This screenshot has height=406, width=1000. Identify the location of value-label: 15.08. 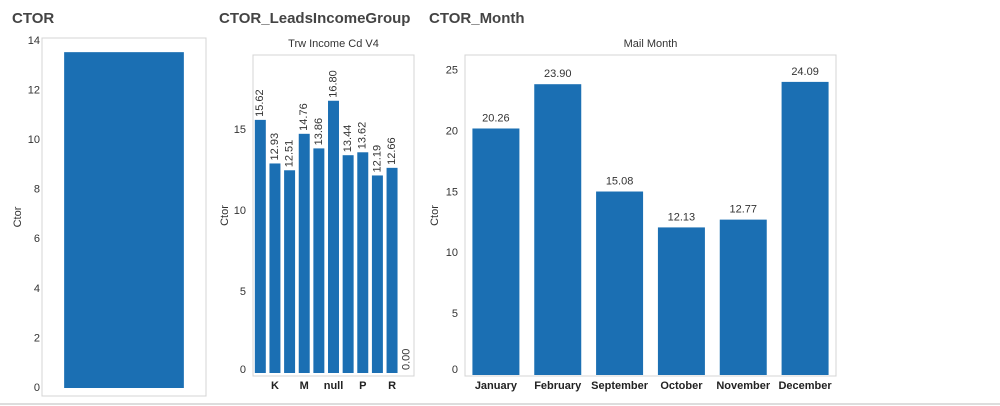
(620, 181).